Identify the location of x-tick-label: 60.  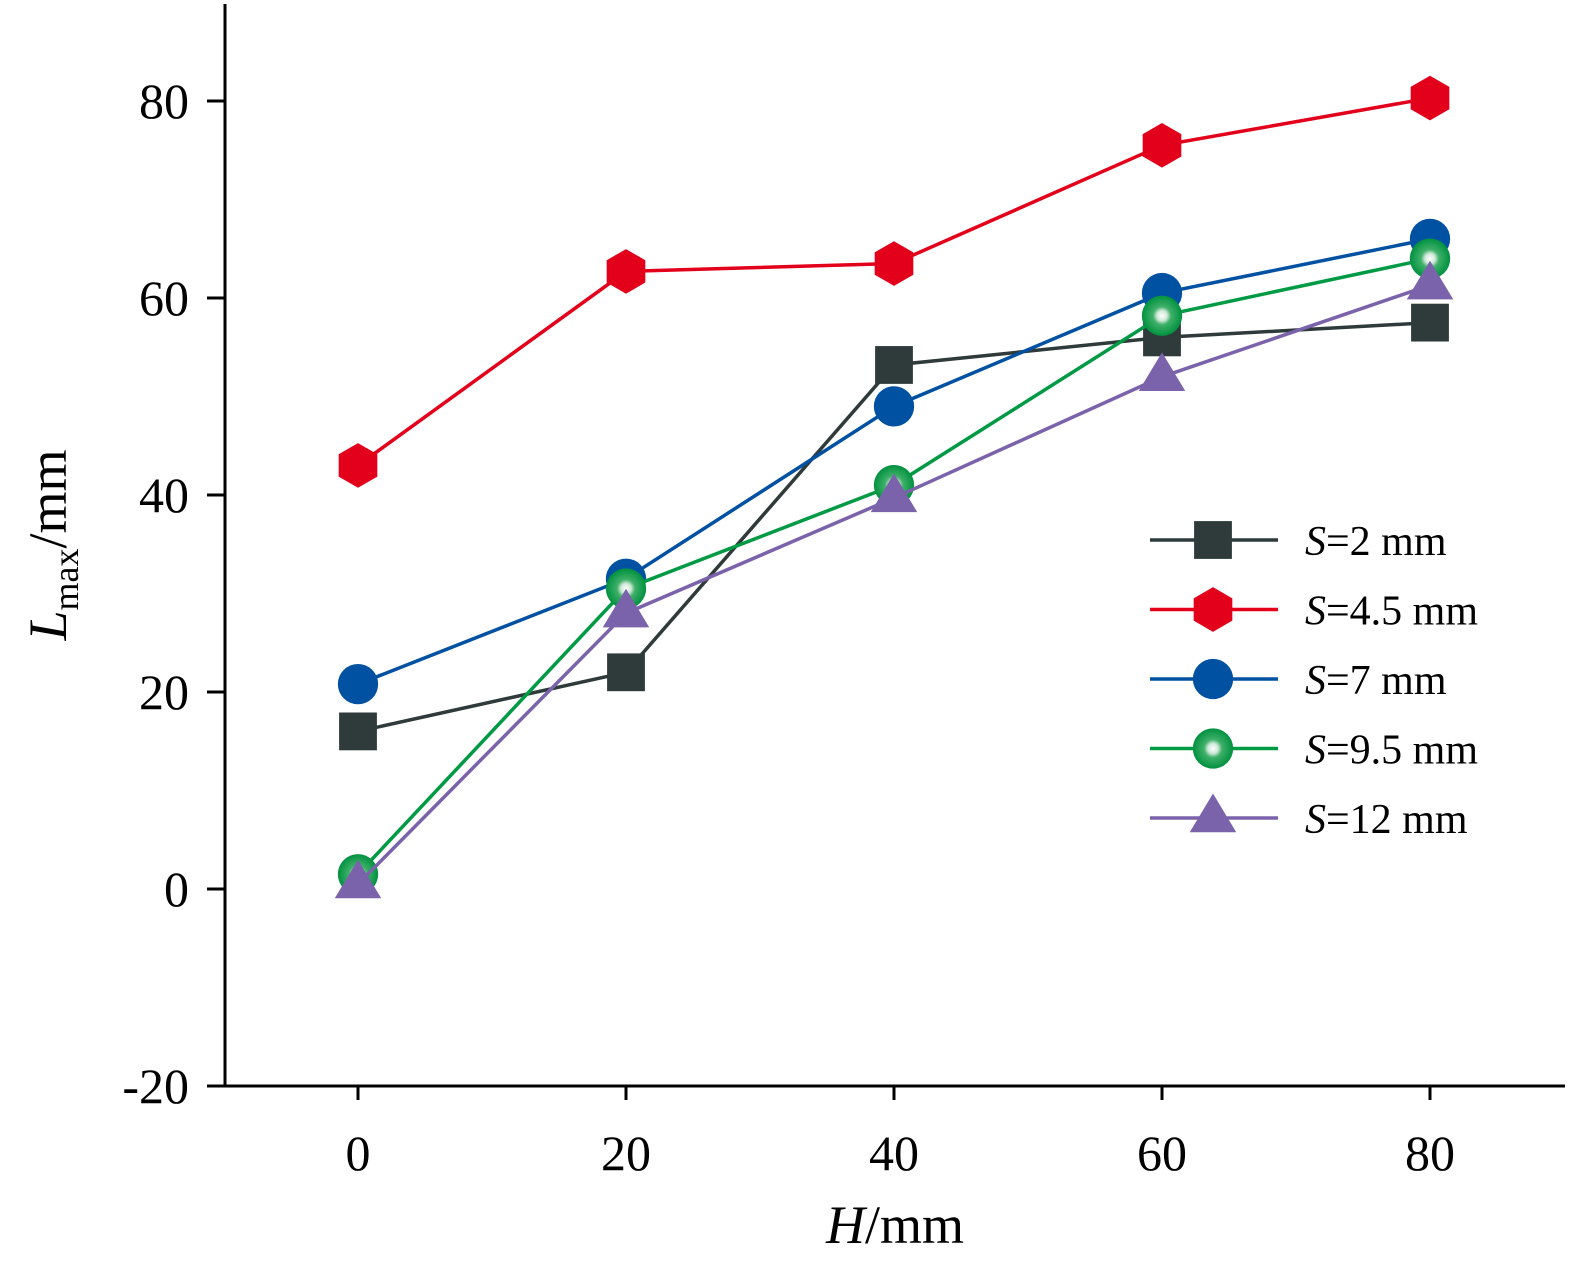
(1162, 1153).